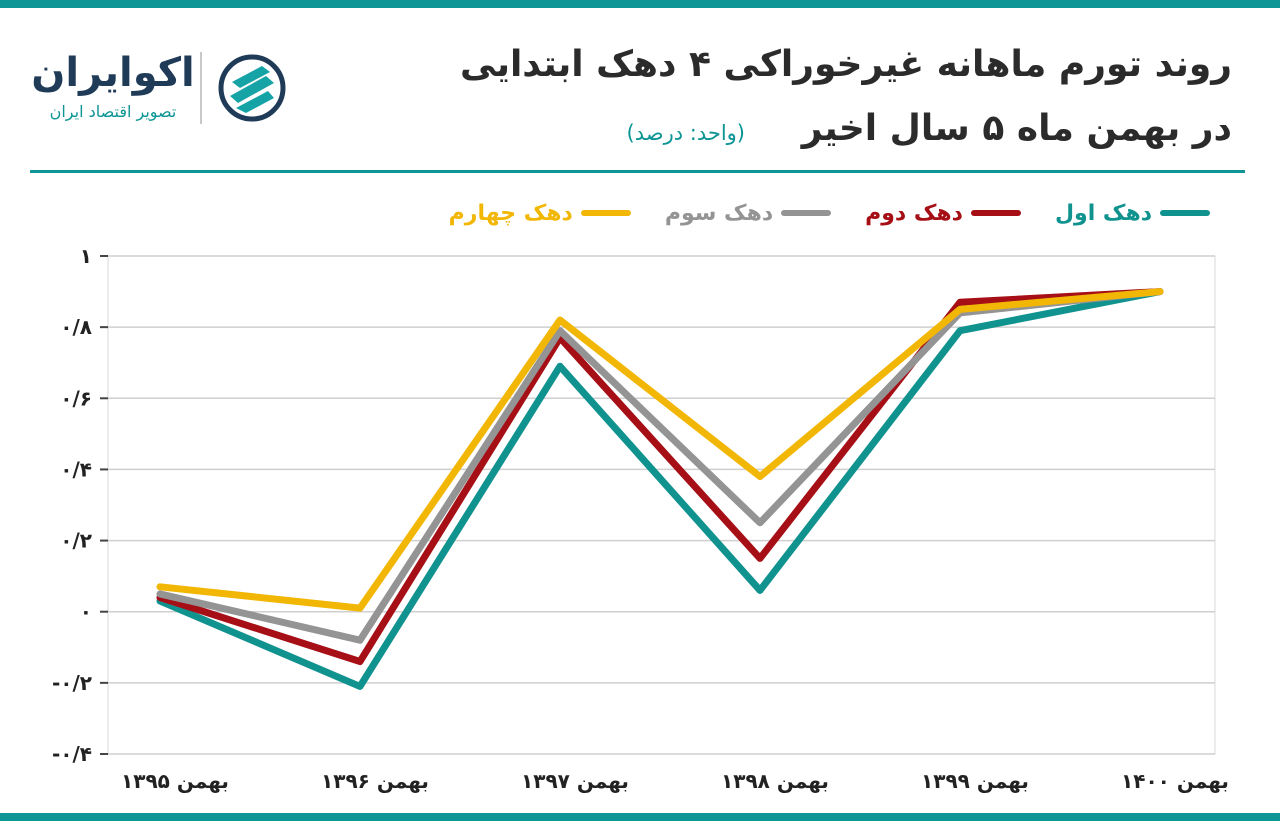 This screenshot has height=821, width=1280. What do you see at coordinates (1016, 128) in the screenshot?
I see `chart-subtitle: در بهمن ماه ۵ سال اخیر` at bounding box center [1016, 128].